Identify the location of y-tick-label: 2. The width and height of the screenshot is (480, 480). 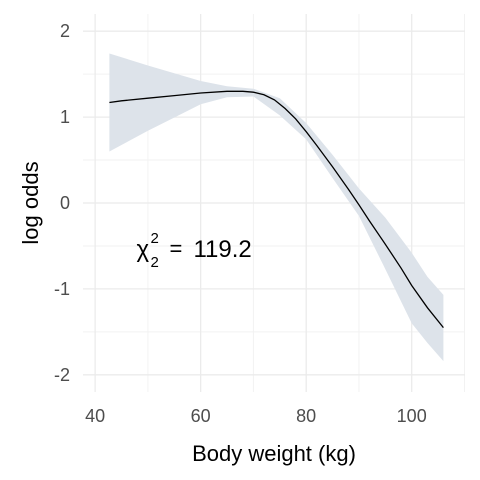
(65, 31).